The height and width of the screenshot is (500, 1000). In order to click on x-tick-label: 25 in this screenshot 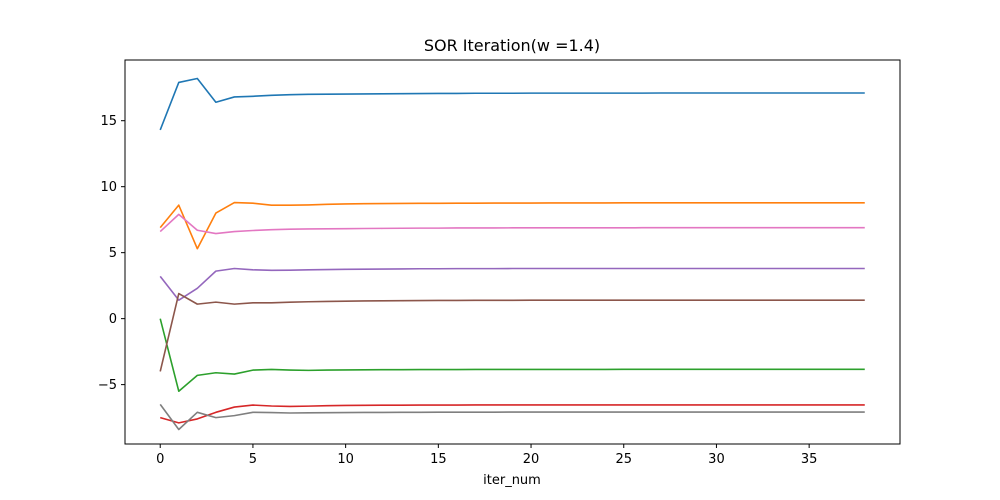, I will do `click(623, 459)`.